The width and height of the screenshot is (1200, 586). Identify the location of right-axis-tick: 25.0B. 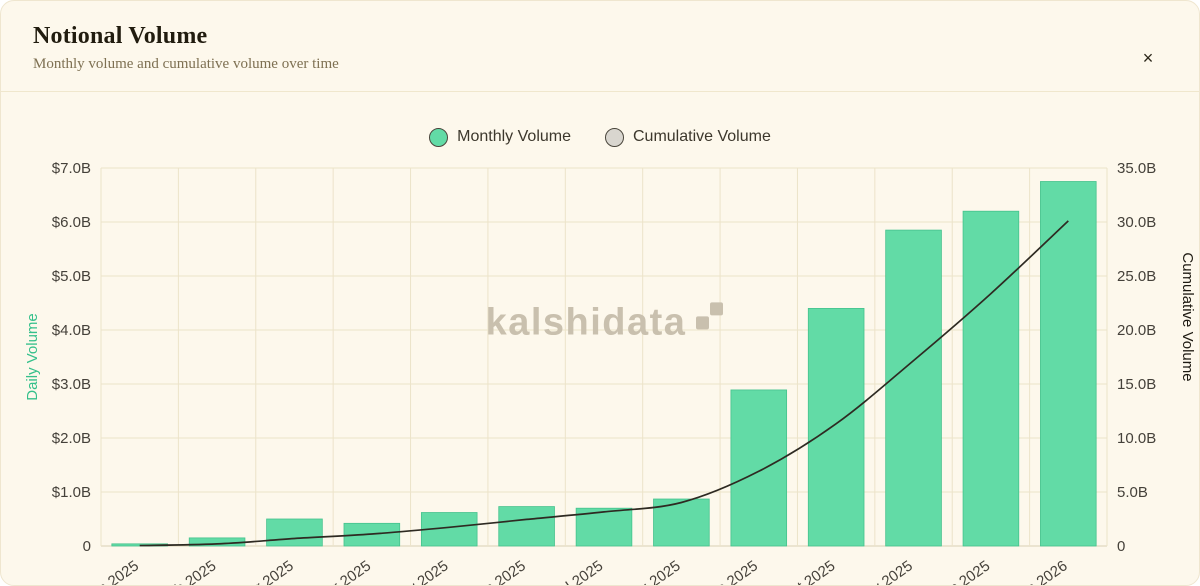
(1136, 276).